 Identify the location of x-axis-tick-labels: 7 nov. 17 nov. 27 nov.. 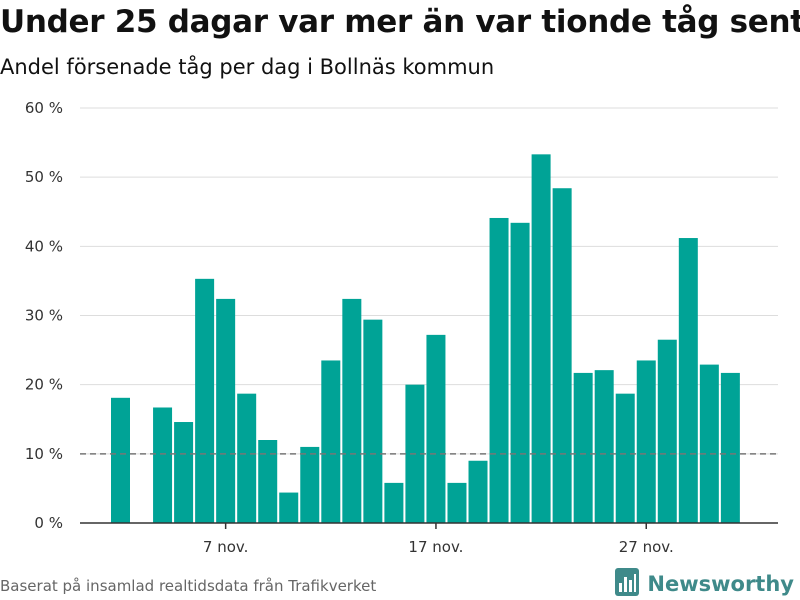
(438, 547).